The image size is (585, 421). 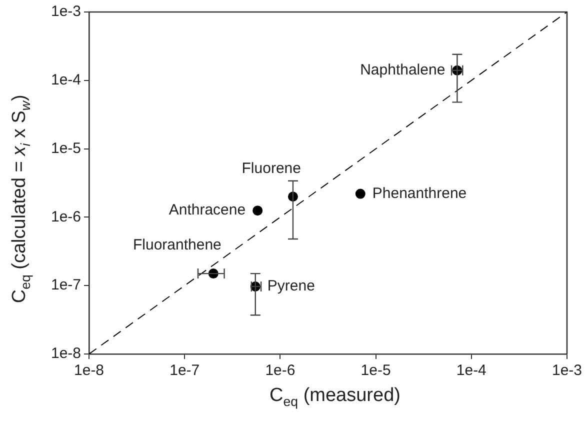 What do you see at coordinates (471, 371) in the screenshot?
I see `x-tick-label: 1e-4` at bounding box center [471, 371].